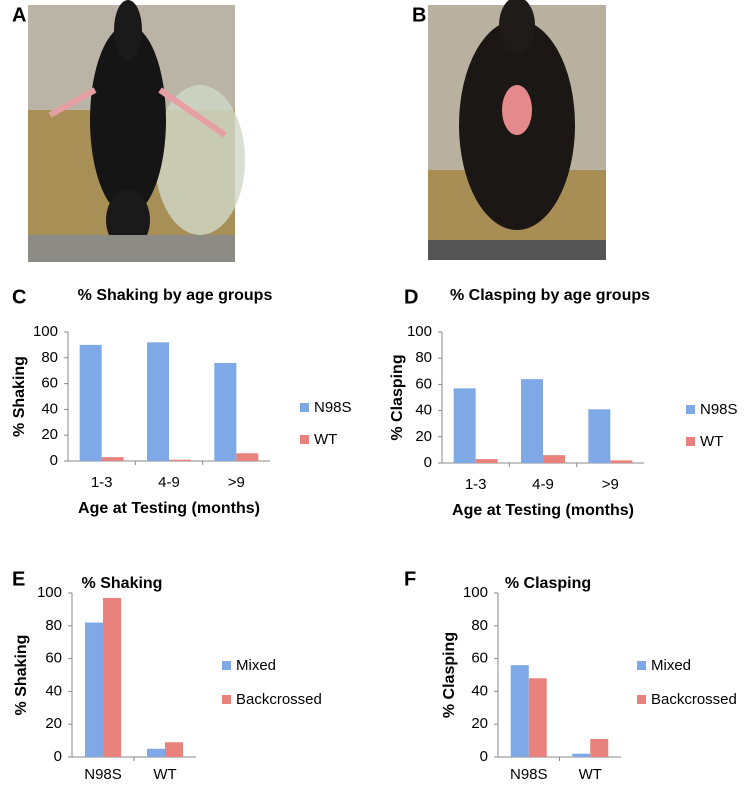  What do you see at coordinates (122, 583) in the screenshot?
I see `chart-title: % Shaking` at bounding box center [122, 583].